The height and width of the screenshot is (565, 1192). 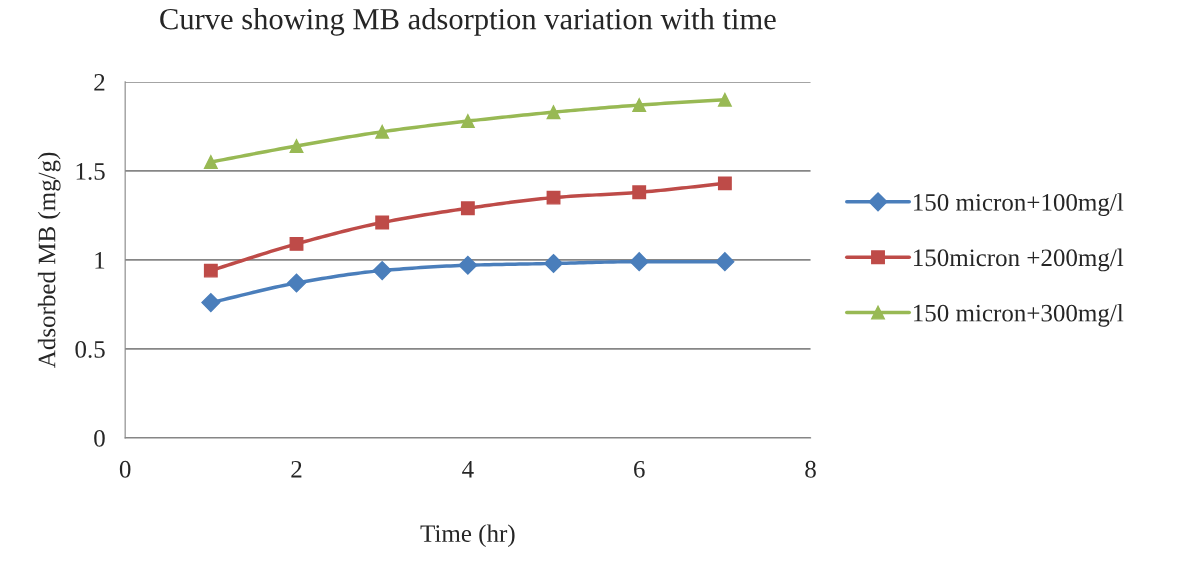 I want to click on y-tick-label: 0, so click(x=99, y=438).